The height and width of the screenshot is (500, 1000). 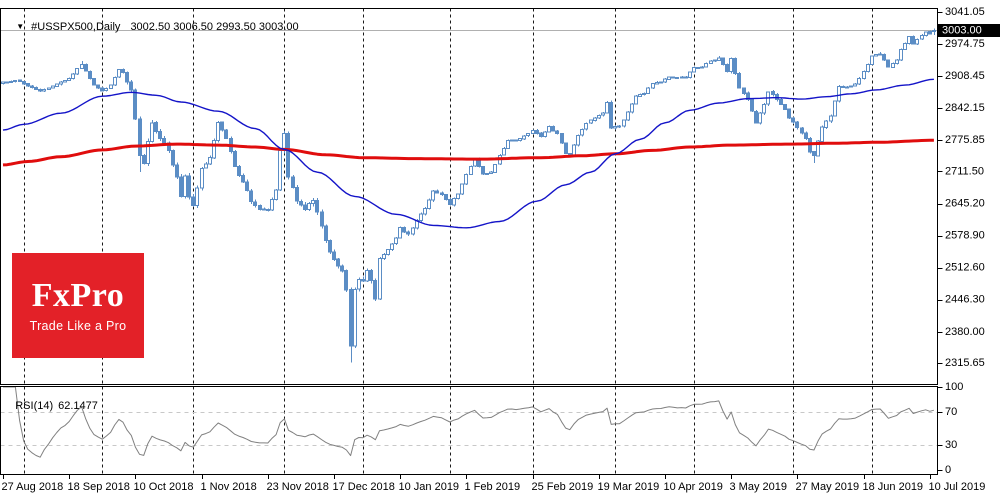 What do you see at coordinates (954, 387) in the screenshot?
I see `rsi-scale-label: 100` at bounding box center [954, 387].